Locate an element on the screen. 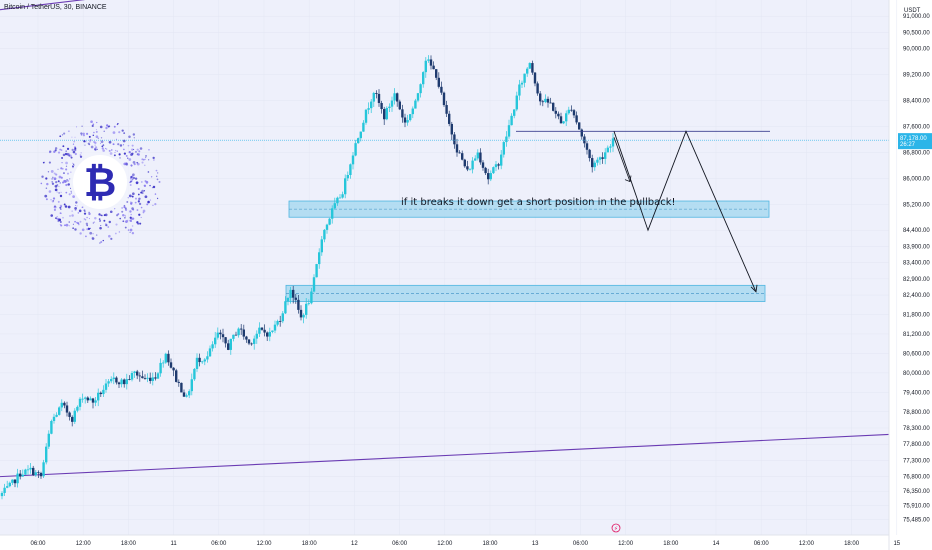 This screenshot has width=932, height=550. y-tick-label: 88,400.00 is located at coordinates (916, 102).